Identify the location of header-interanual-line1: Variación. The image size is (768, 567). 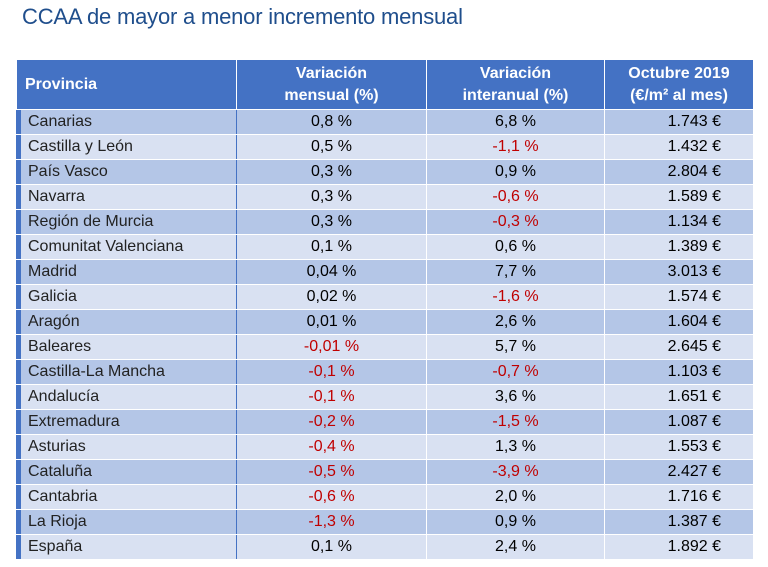
(515, 73).